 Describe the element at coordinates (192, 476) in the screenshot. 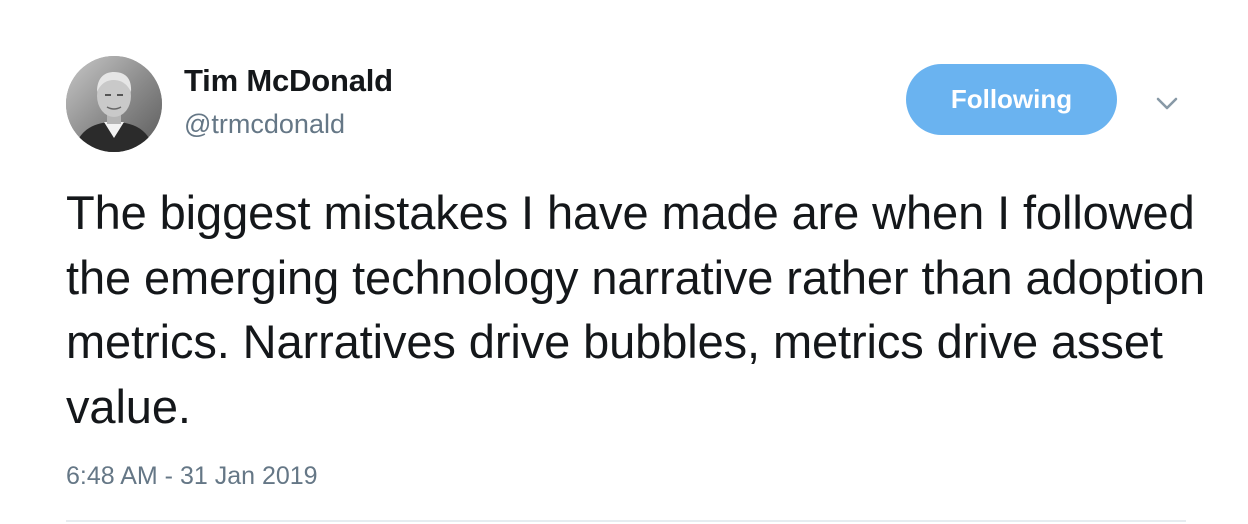

I see `tweet-timestamp: 6:48 AM - 31 Jan 2019` at that location.